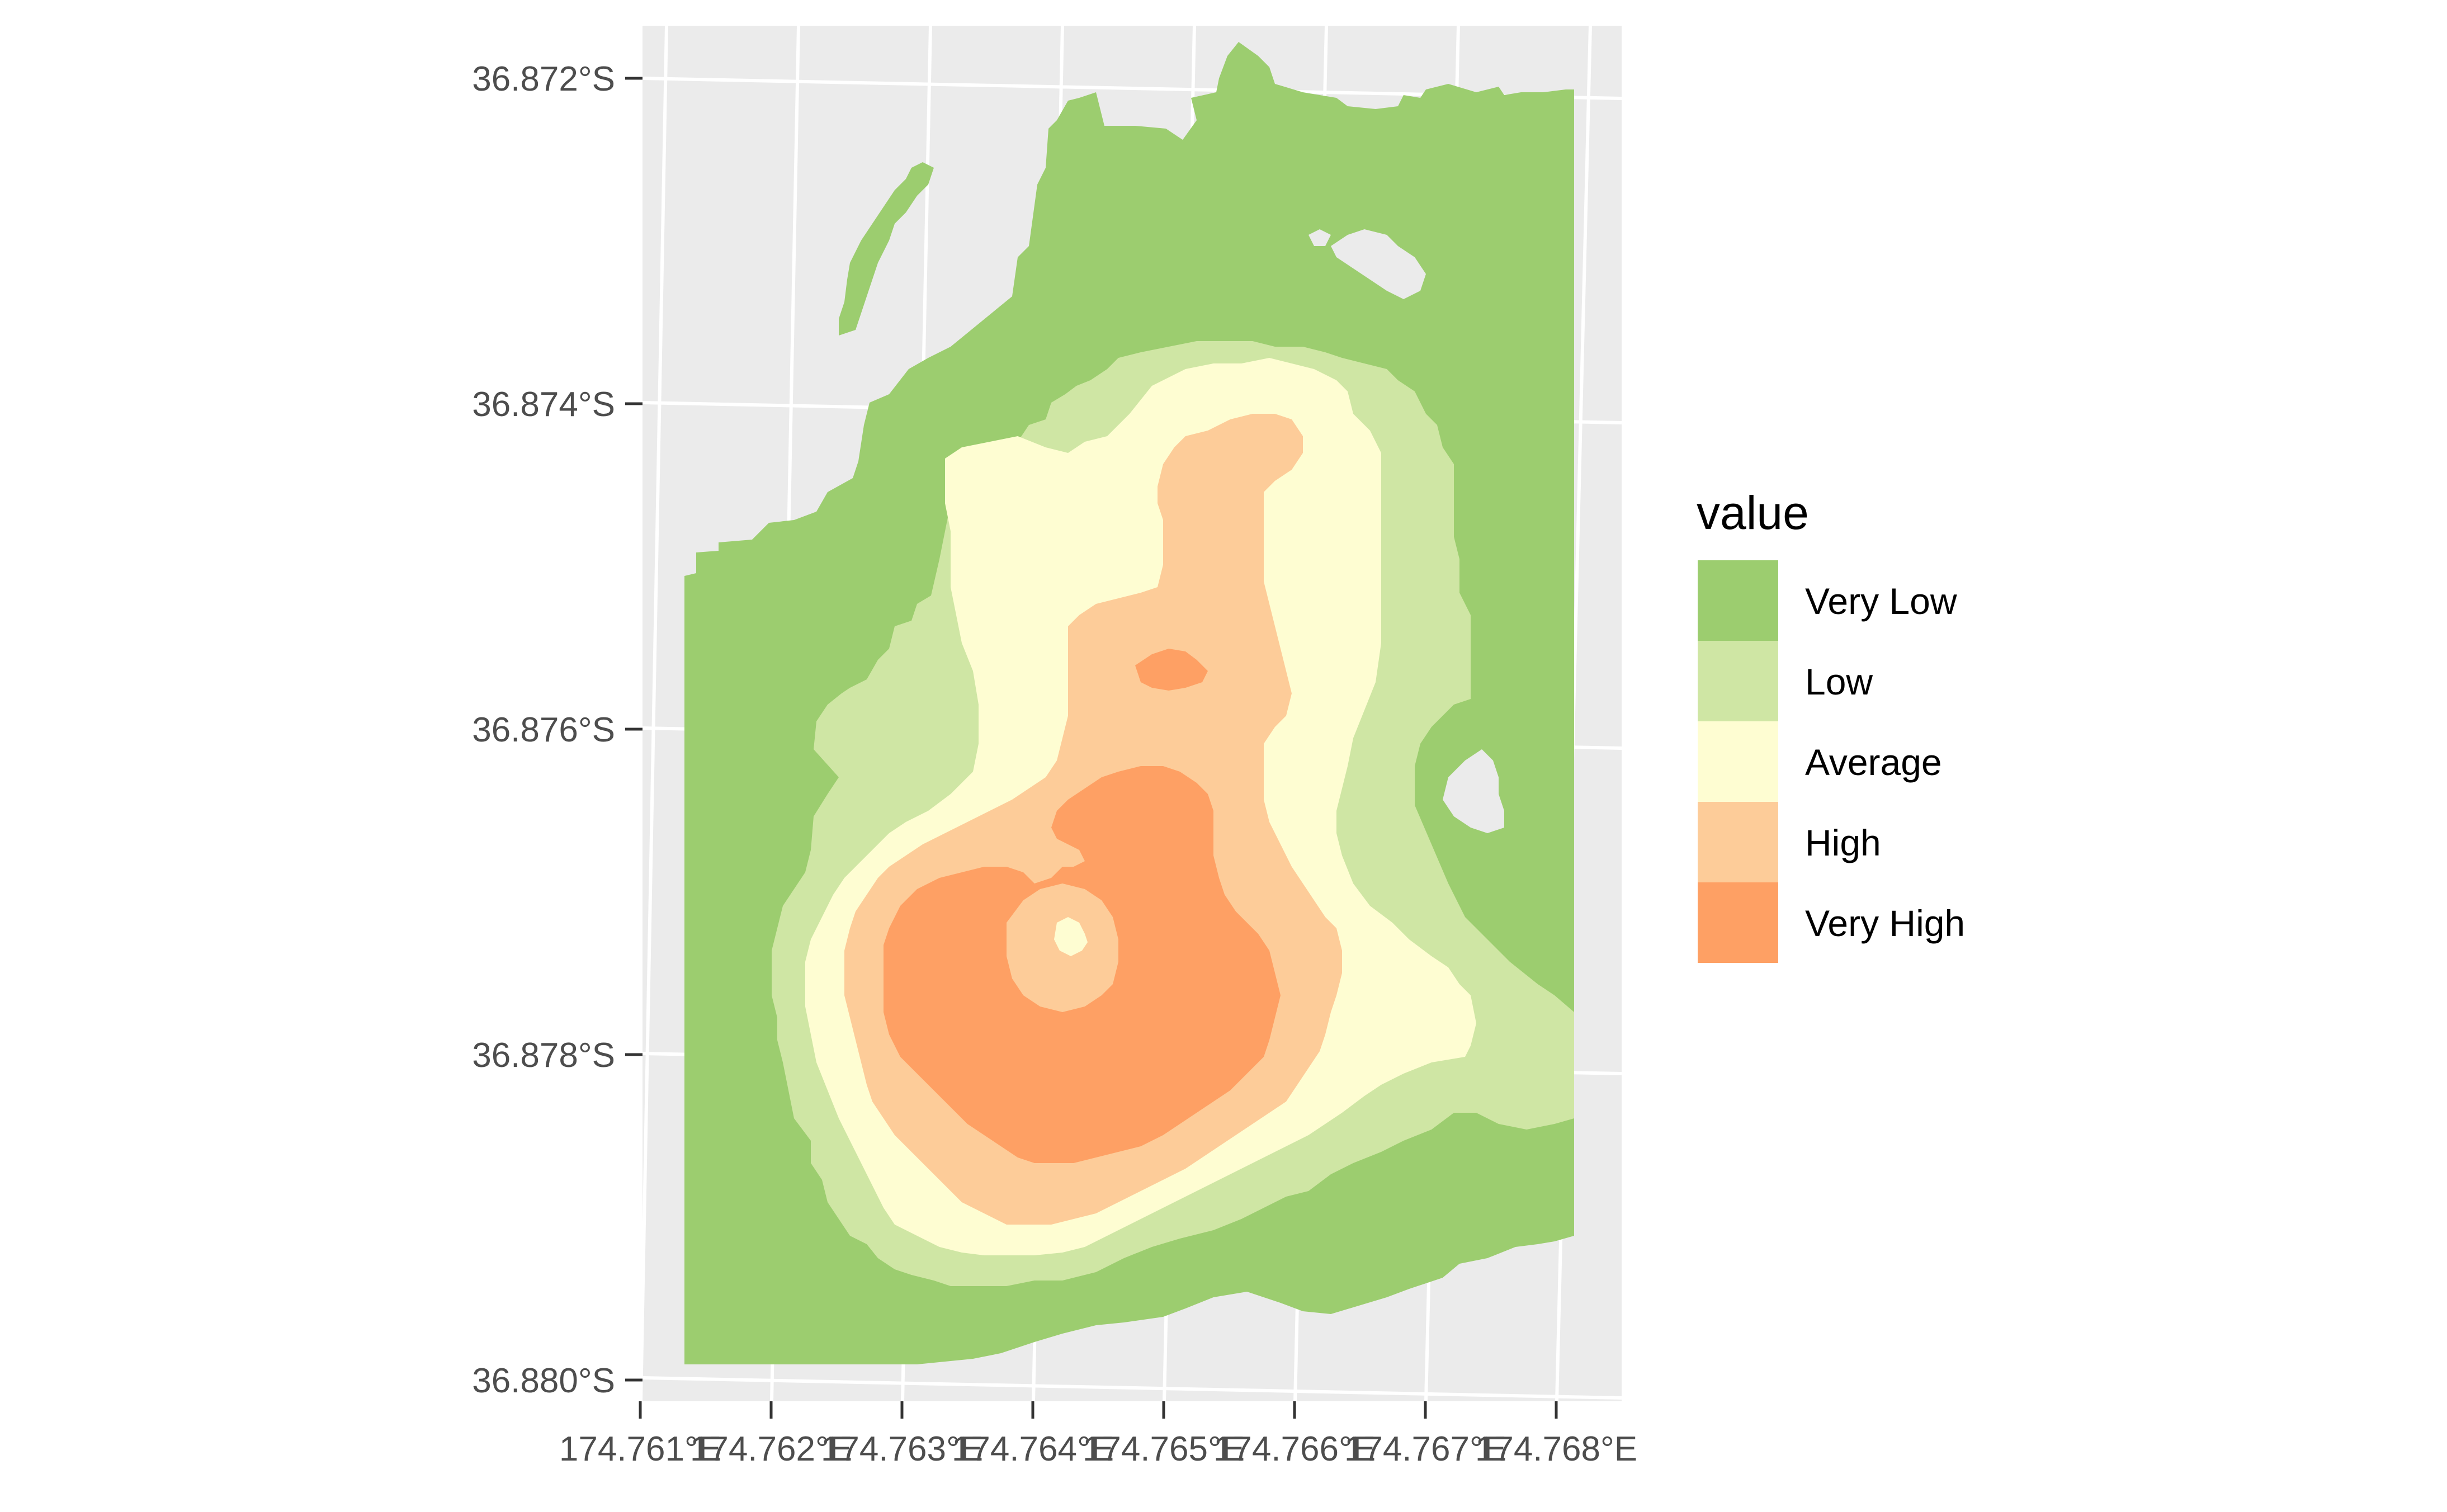 Image resolution: width=2447 pixels, height=1512 pixels. Describe the element at coordinates (1132, 1388) in the screenshot. I see `graticule-line-h` at that location.